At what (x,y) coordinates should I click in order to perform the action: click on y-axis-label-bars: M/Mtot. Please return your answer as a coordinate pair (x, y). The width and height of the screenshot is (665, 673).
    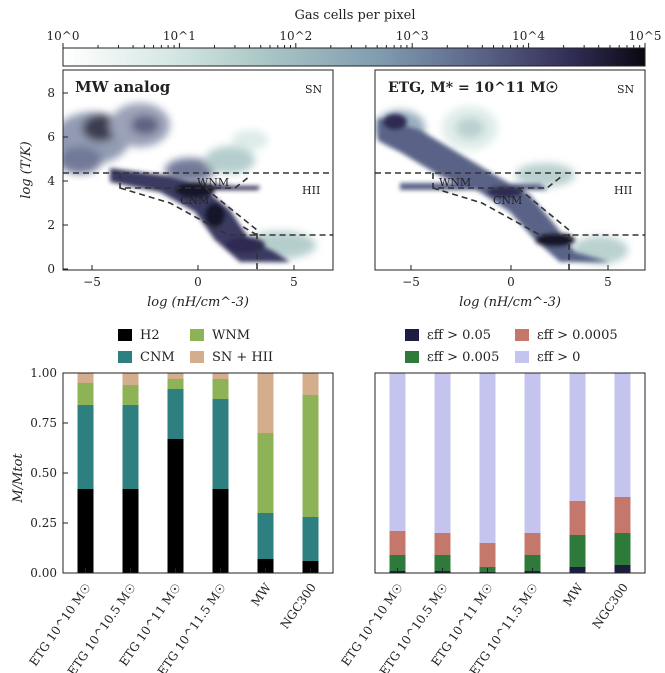
    Looking at the image, I should click on (18, 478).